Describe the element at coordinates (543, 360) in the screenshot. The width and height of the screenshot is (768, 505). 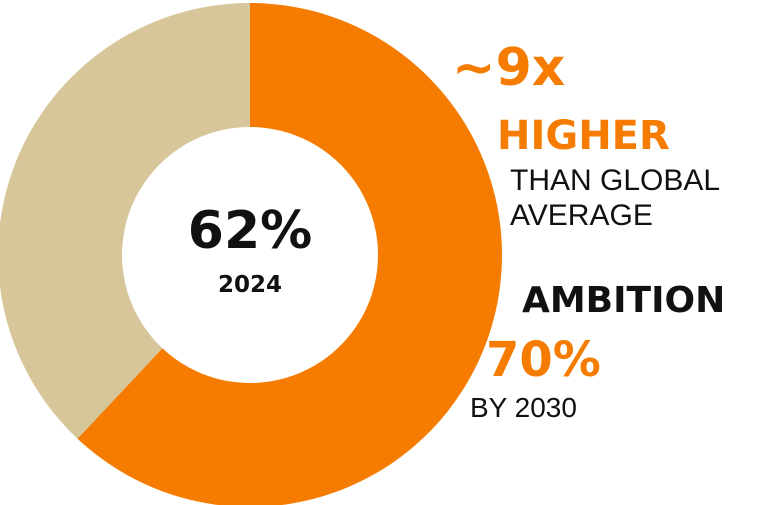
I see `ambition-target-value: 70%` at that location.